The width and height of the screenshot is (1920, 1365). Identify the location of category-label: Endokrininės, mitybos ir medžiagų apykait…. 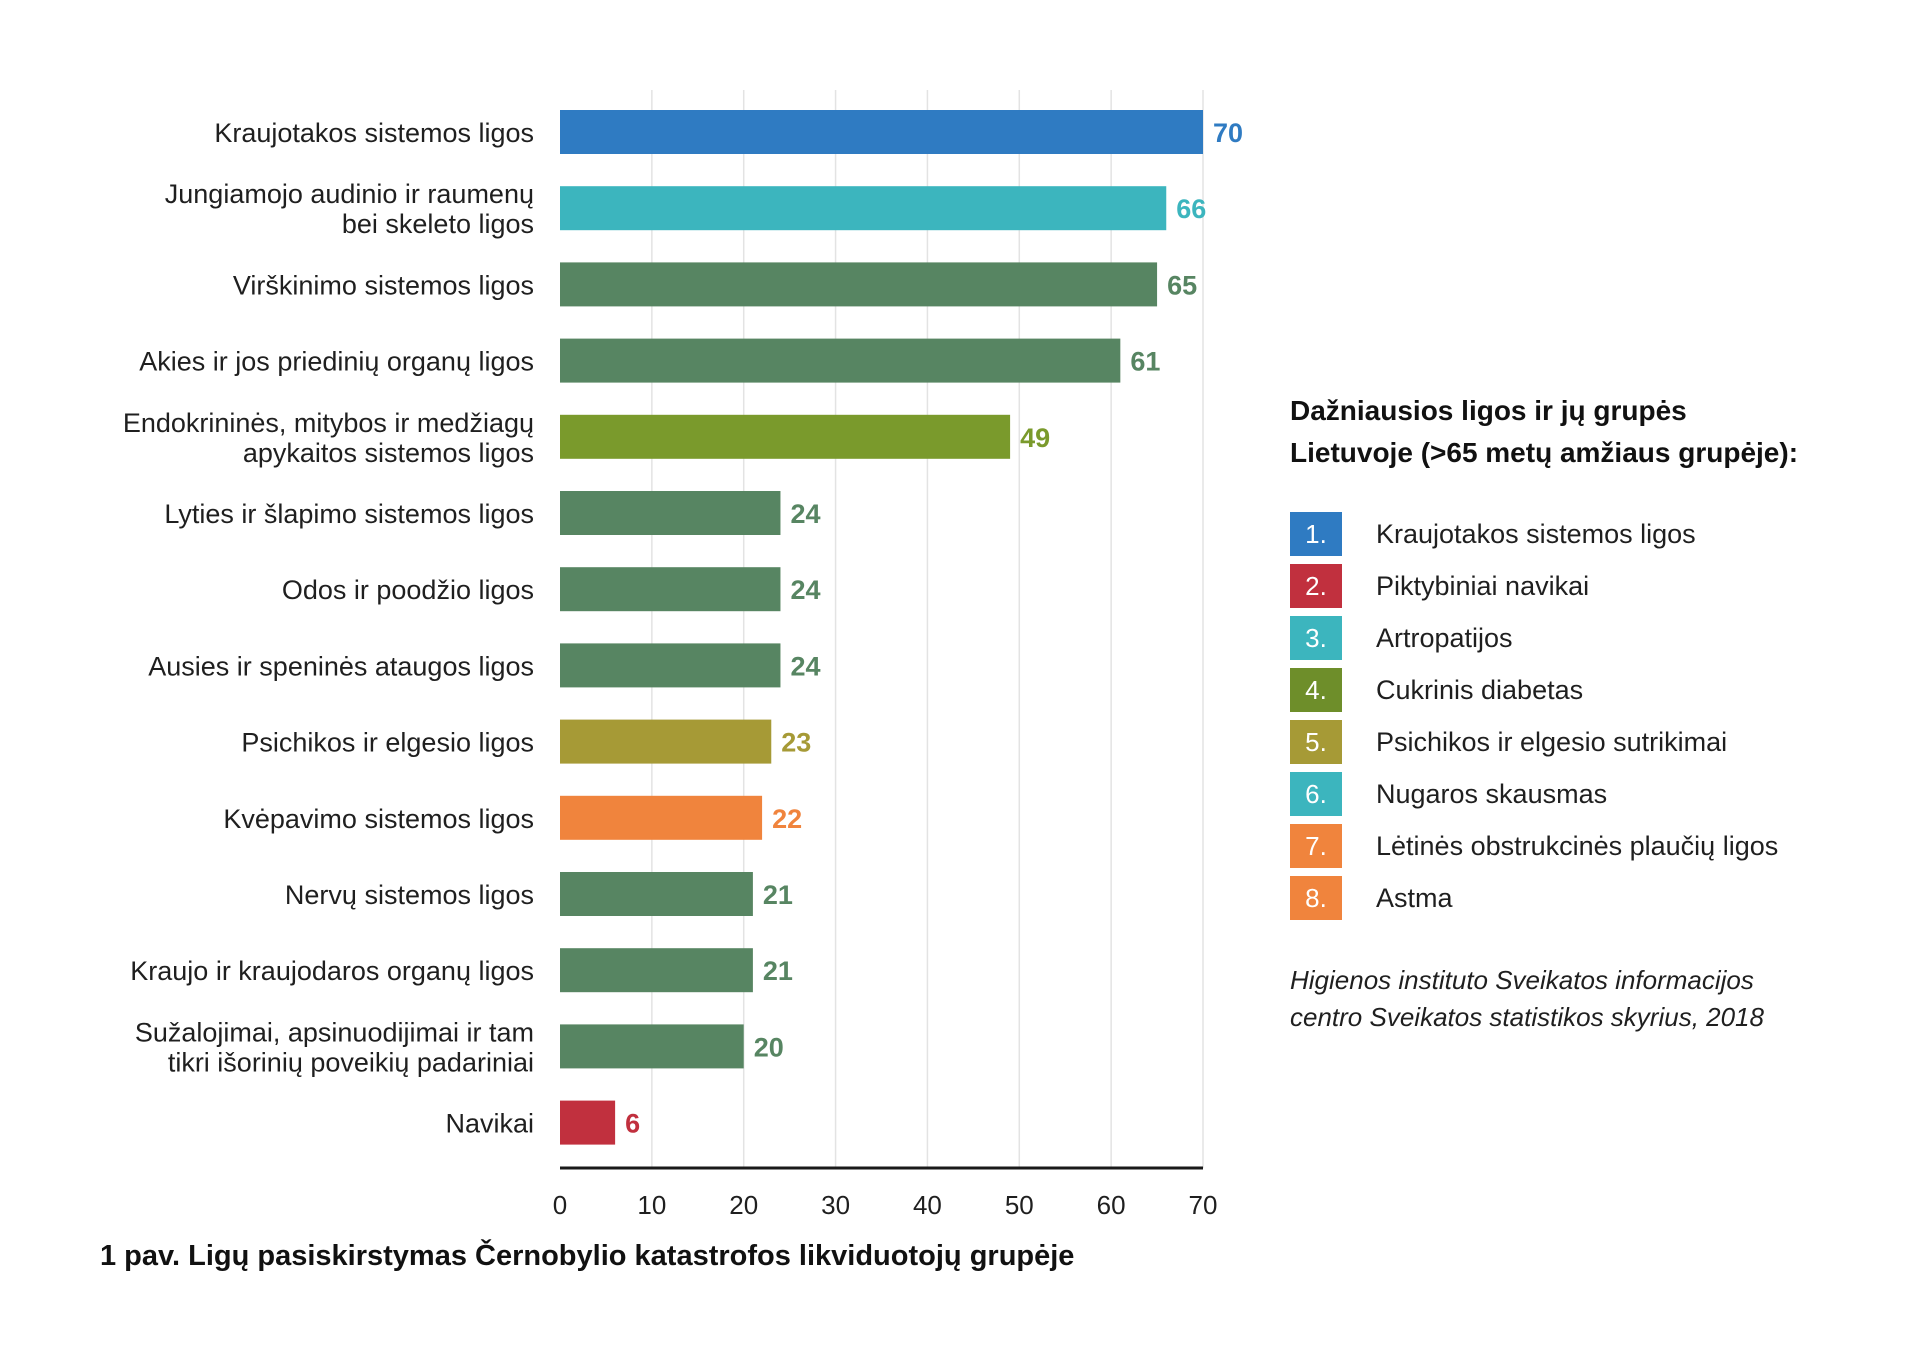
(328, 438).